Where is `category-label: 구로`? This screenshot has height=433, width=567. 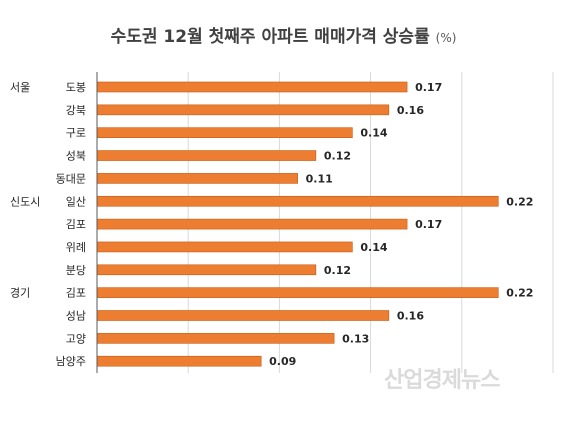 category-label: 구로 is located at coordinates (76, 133).